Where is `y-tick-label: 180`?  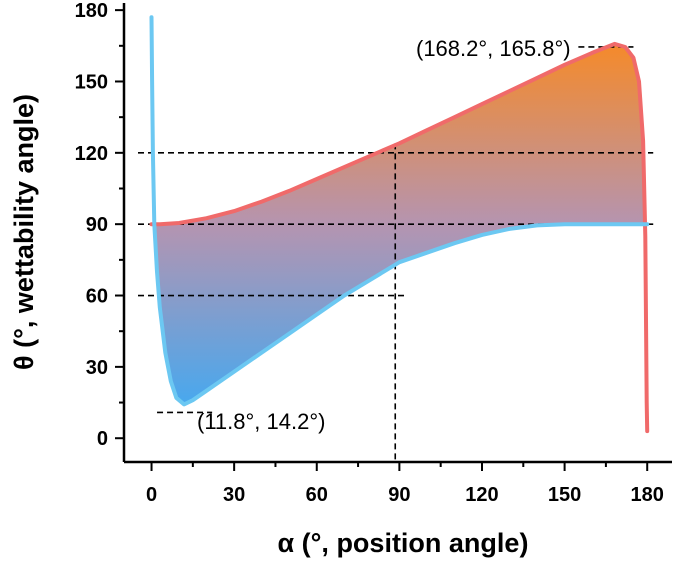
y-tick-label: 180 is located at coordinates (91, 11).